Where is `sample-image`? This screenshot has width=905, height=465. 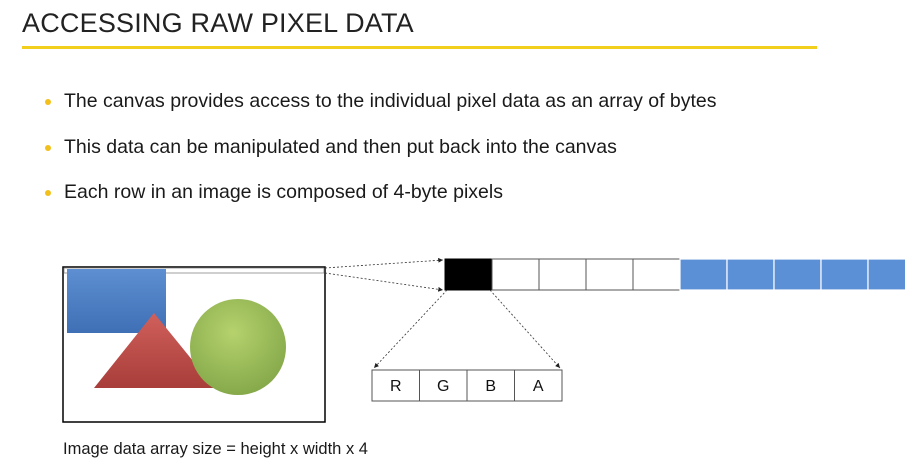
sample-image is located at coordinates (194, 344).